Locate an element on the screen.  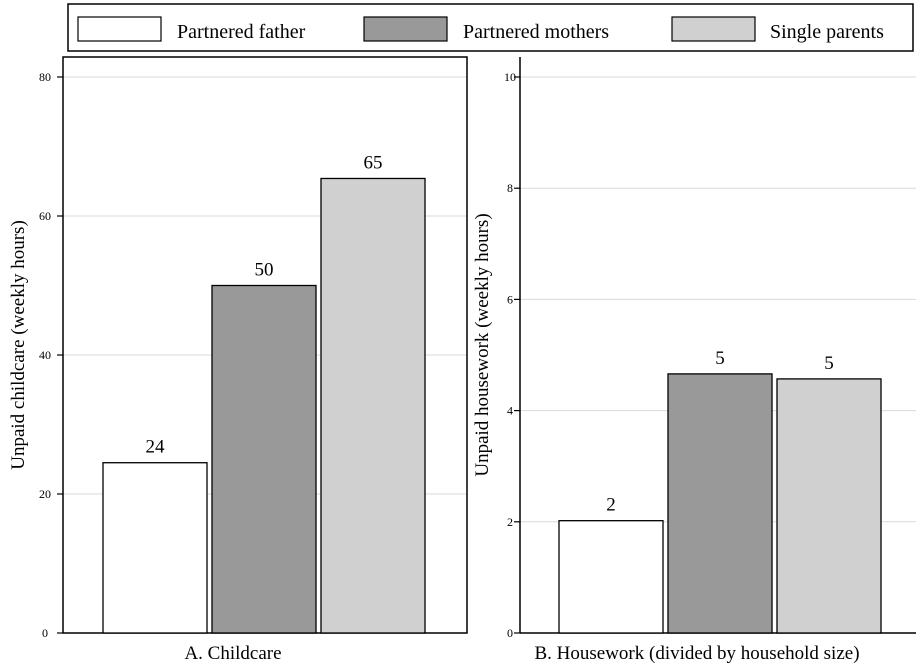
y-axis-label: Unpaid housework (weekly hours) is located at coordinates (482, 344).